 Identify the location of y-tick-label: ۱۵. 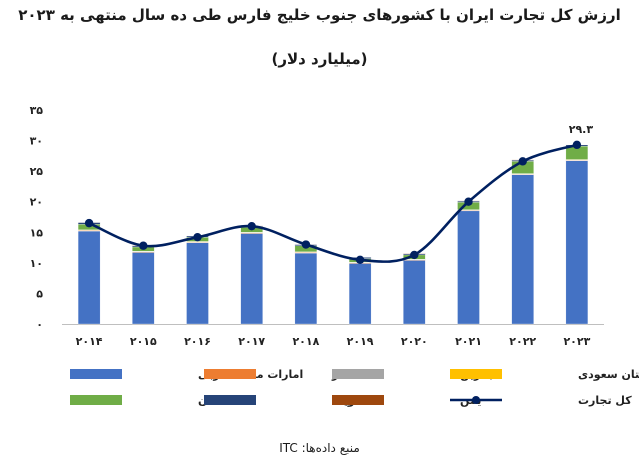
(37, 232).